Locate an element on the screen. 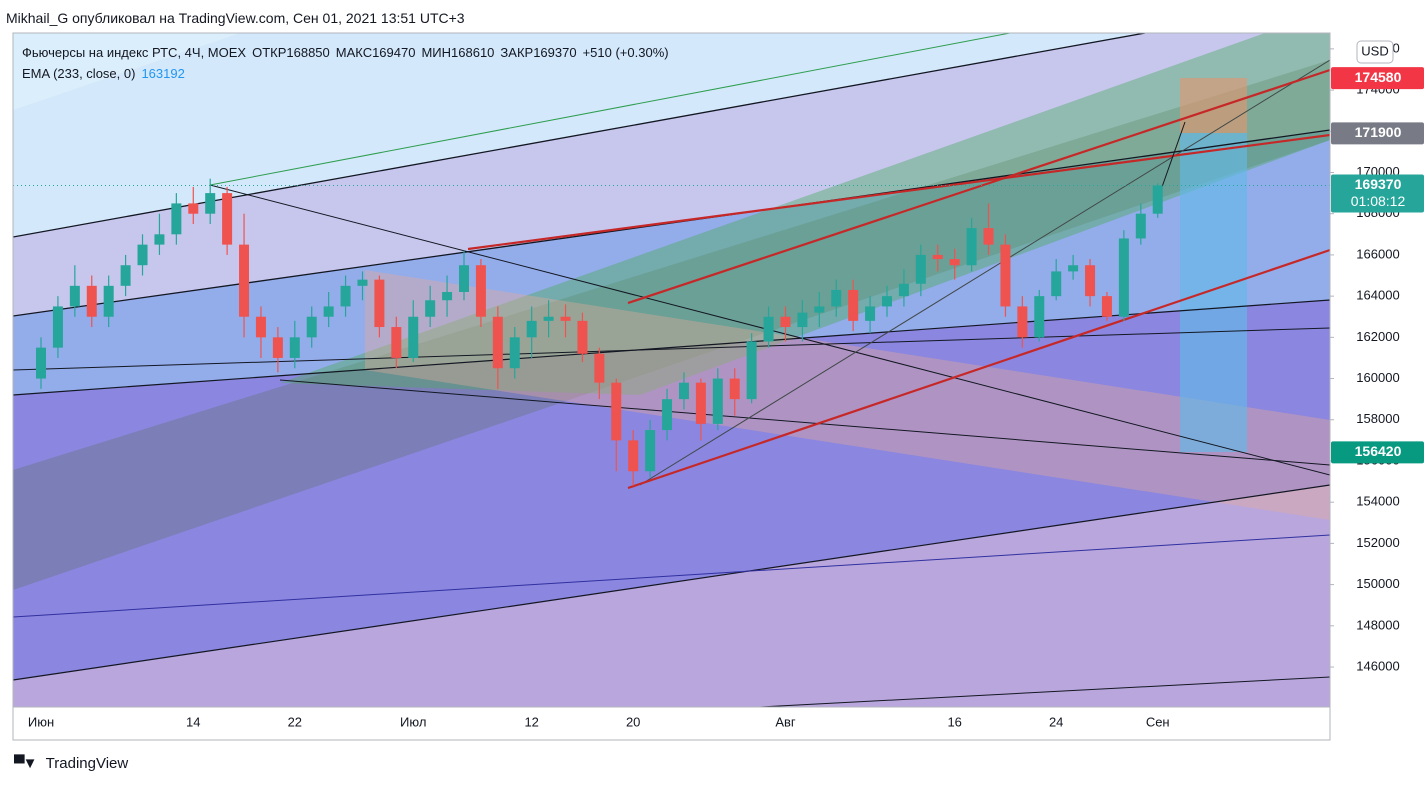  price-label: 156420 is located at coordinates (1378, 451).